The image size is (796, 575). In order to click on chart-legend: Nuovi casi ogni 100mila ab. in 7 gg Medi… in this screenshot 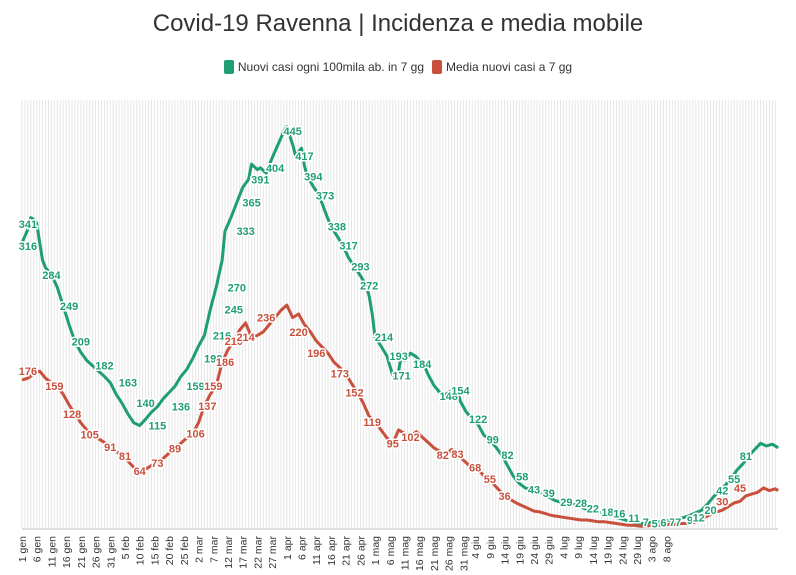, I will do `click(398, 67)`.